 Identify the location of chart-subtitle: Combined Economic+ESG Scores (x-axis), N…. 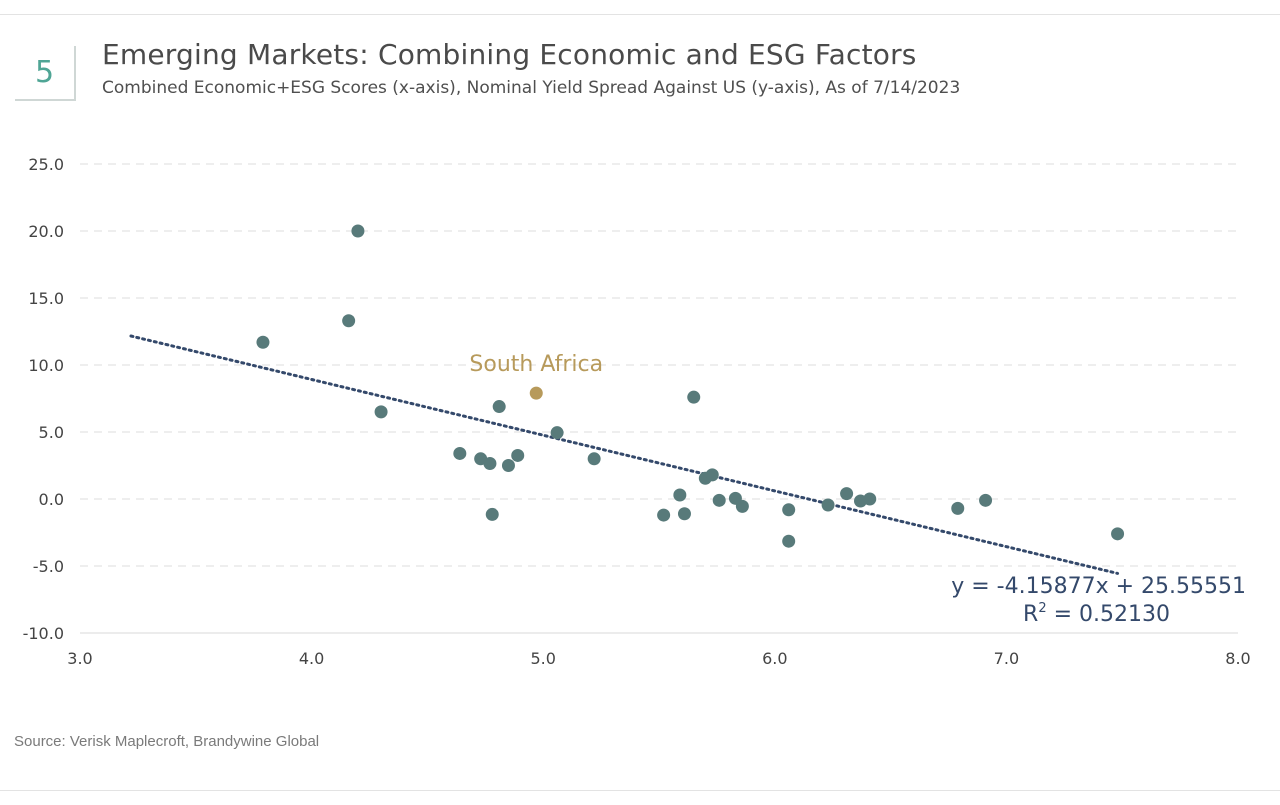
(531, 88).